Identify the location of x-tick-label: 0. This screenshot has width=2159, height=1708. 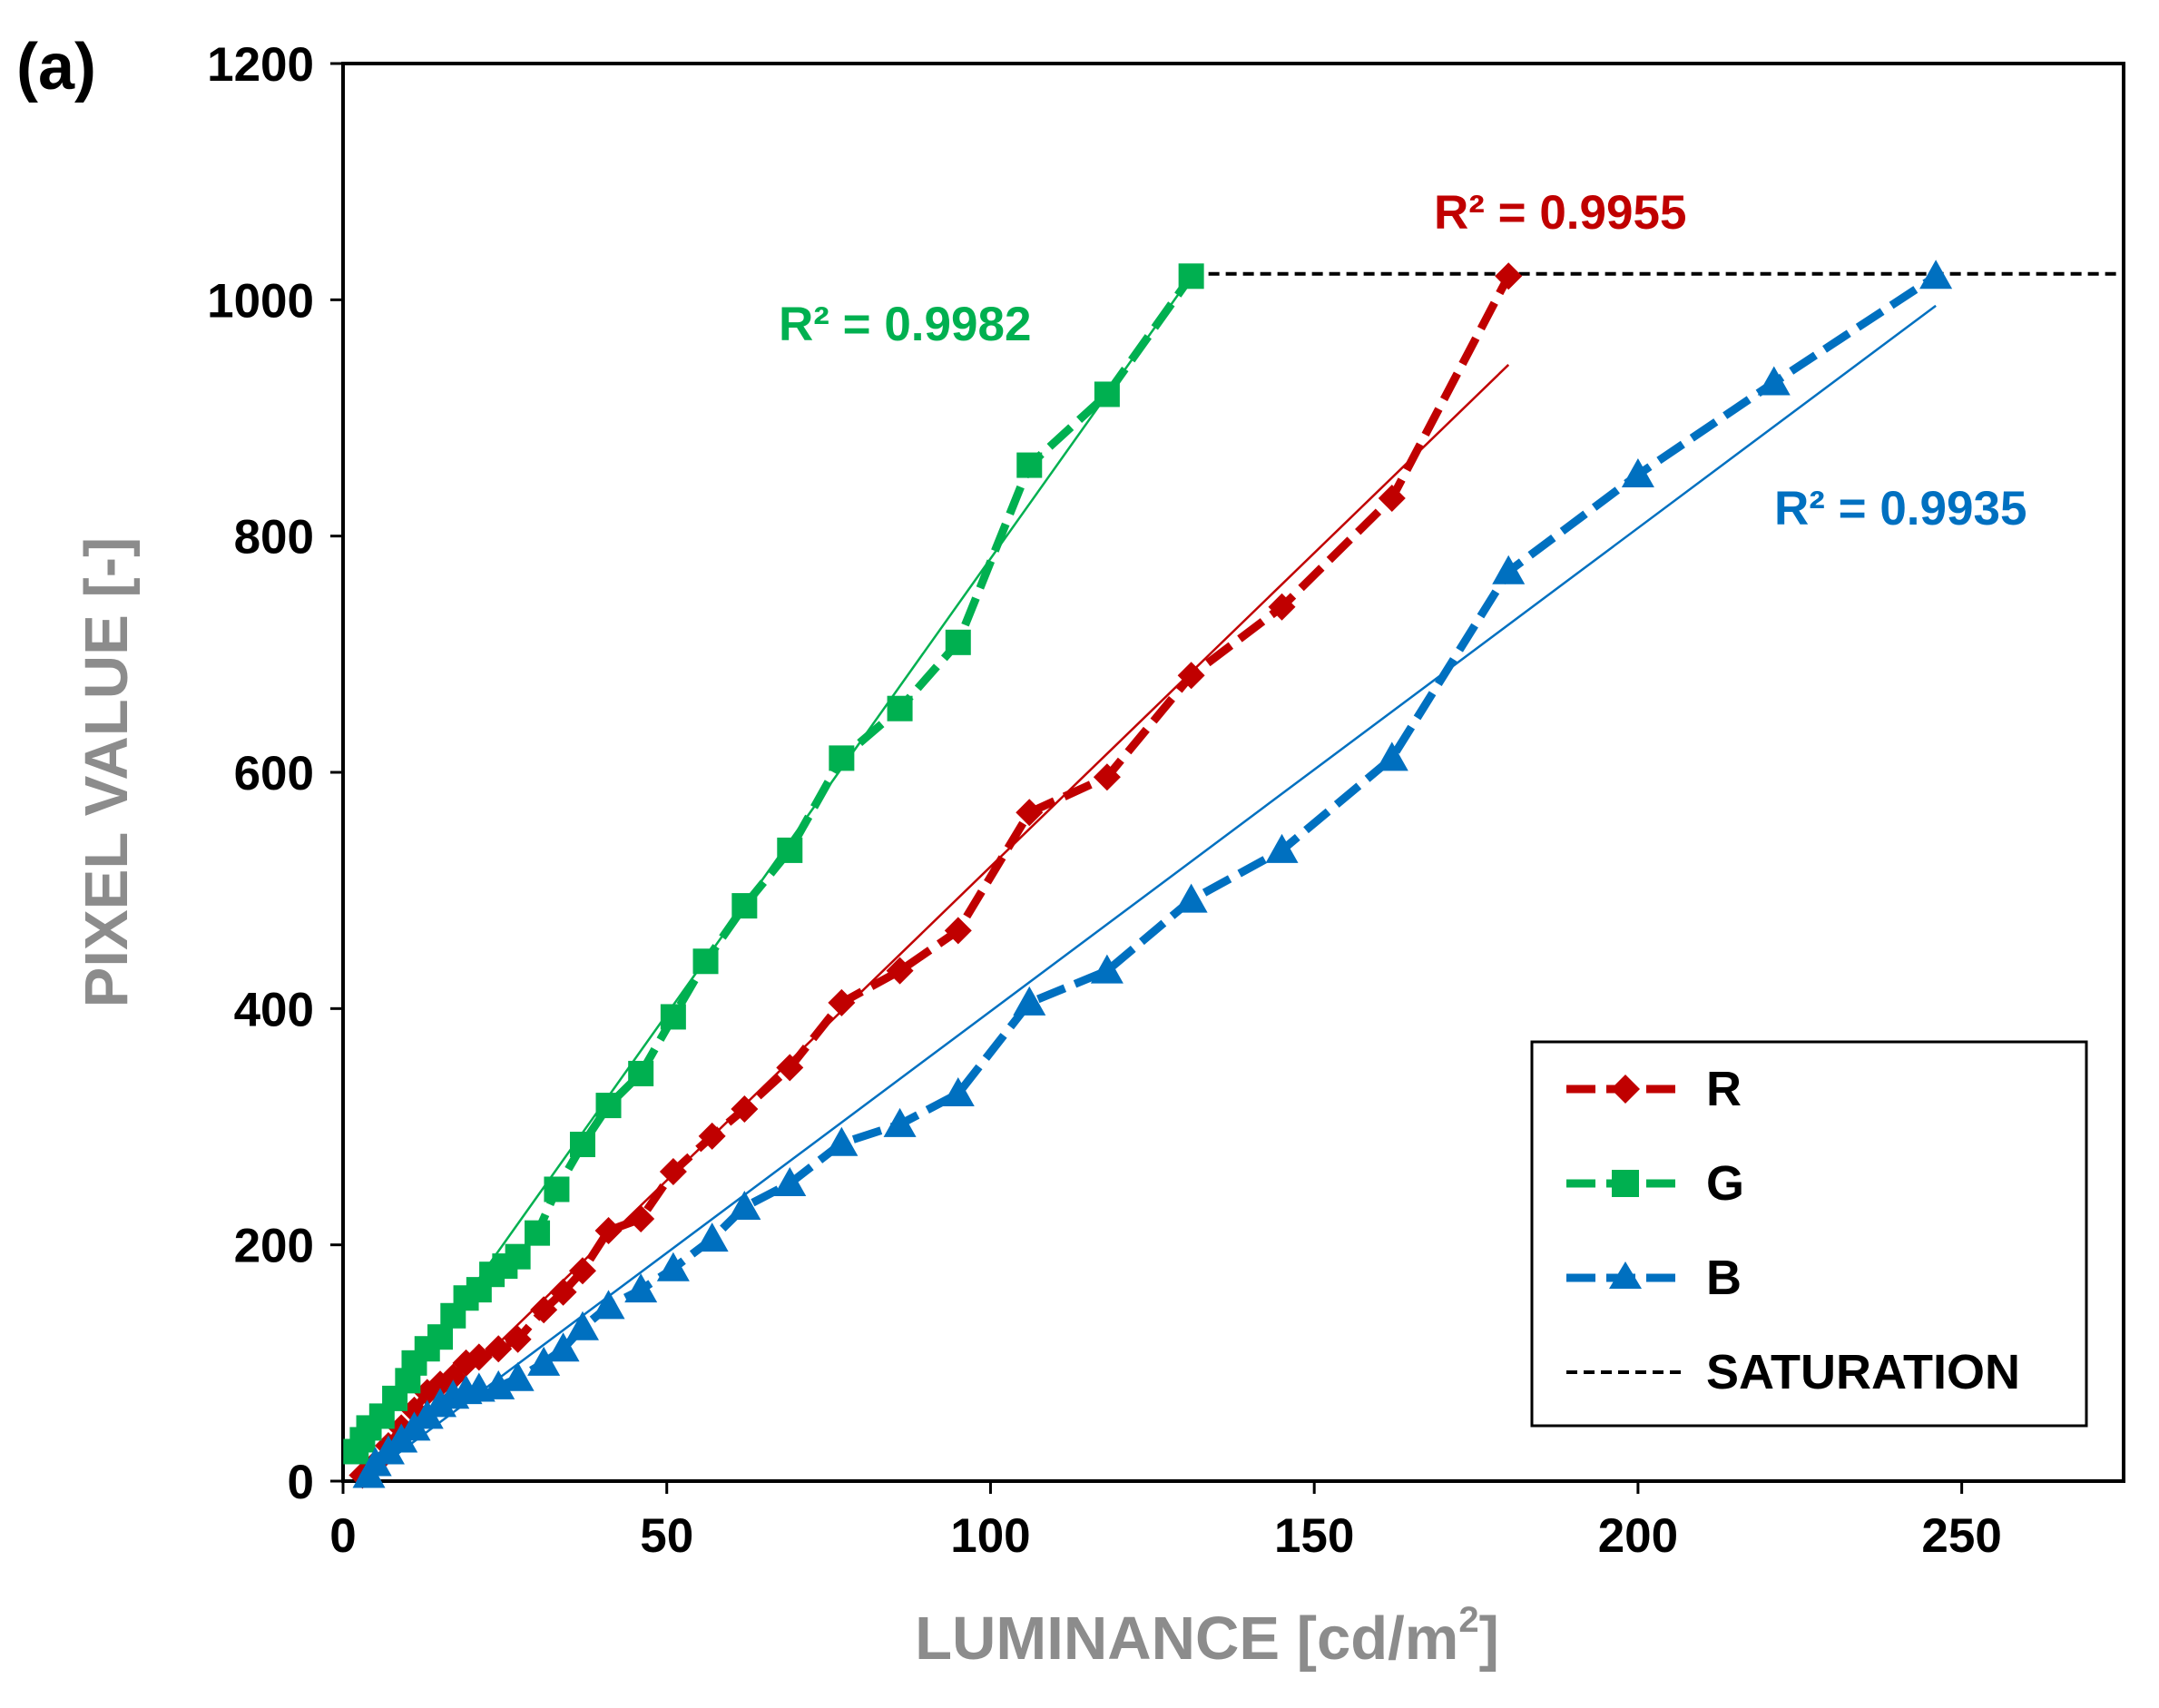
(342, 1536).